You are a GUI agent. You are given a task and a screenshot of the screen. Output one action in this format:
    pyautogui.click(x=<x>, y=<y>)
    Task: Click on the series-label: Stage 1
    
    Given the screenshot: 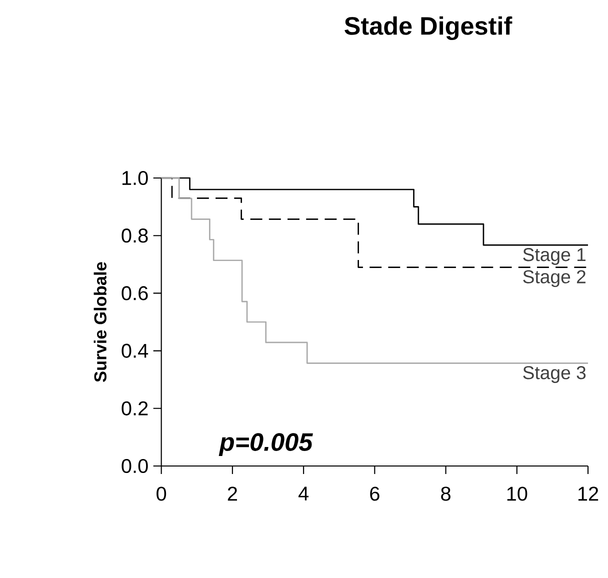 What is the action you would take?
    pyautogui.click(x=554, y=256)
    